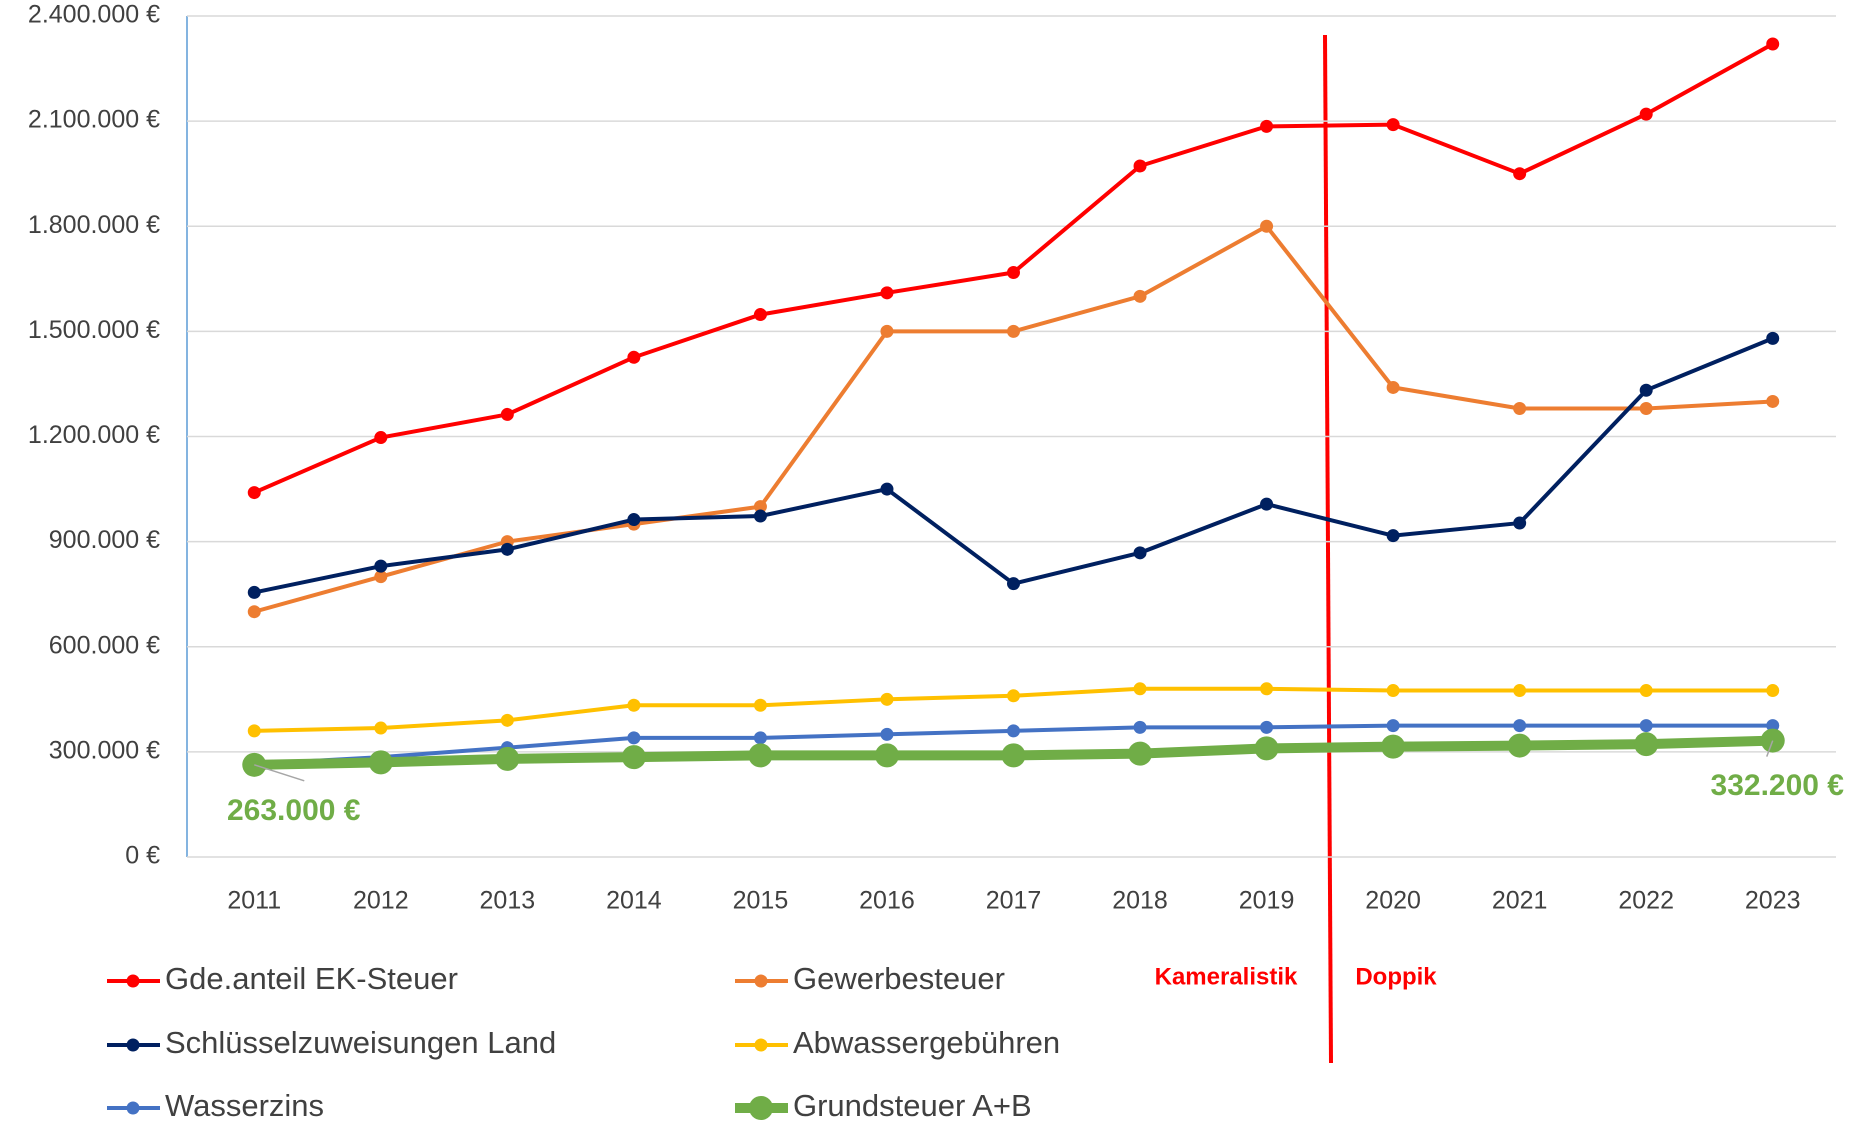 Image resolution: width=1849 pixels, height=1128 pixels. What do you see at coordinates (1014, 901) in the screenshot?
I see `x-tick-label: 2017` at bounding box center [1014, 901].